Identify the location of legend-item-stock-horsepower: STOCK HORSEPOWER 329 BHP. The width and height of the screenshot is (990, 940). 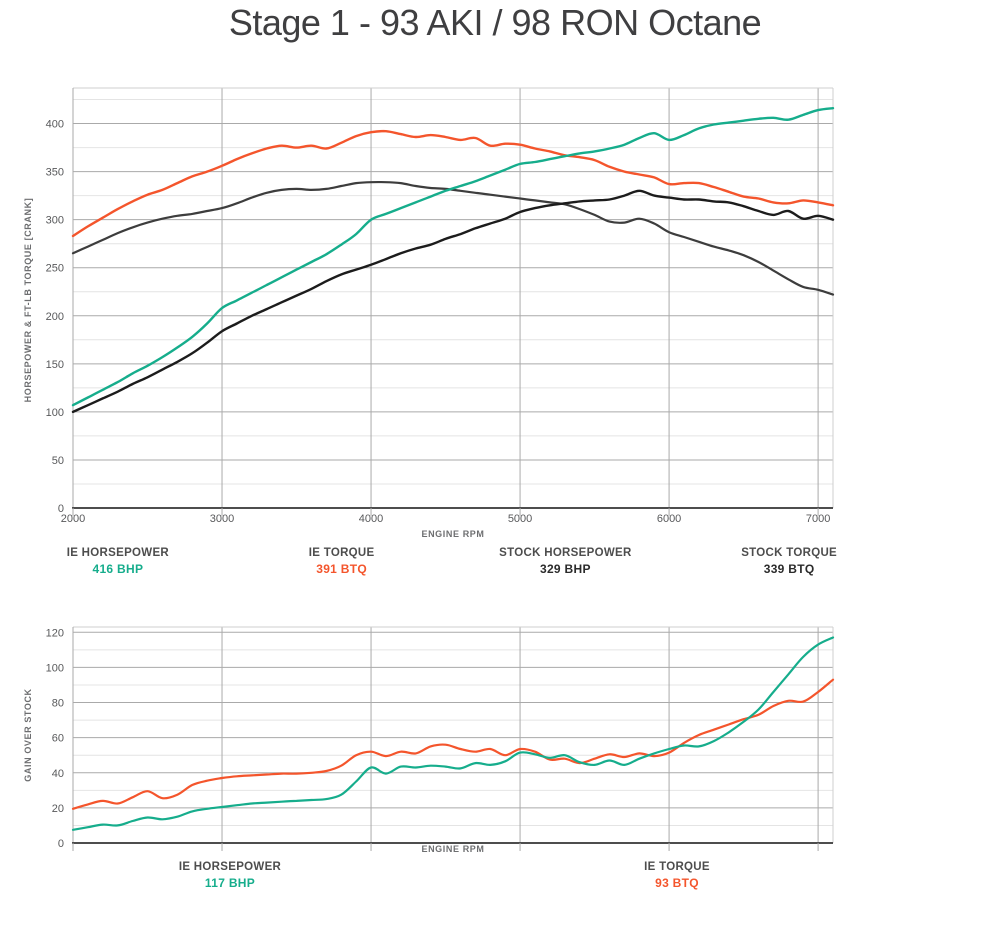
(566, 561).